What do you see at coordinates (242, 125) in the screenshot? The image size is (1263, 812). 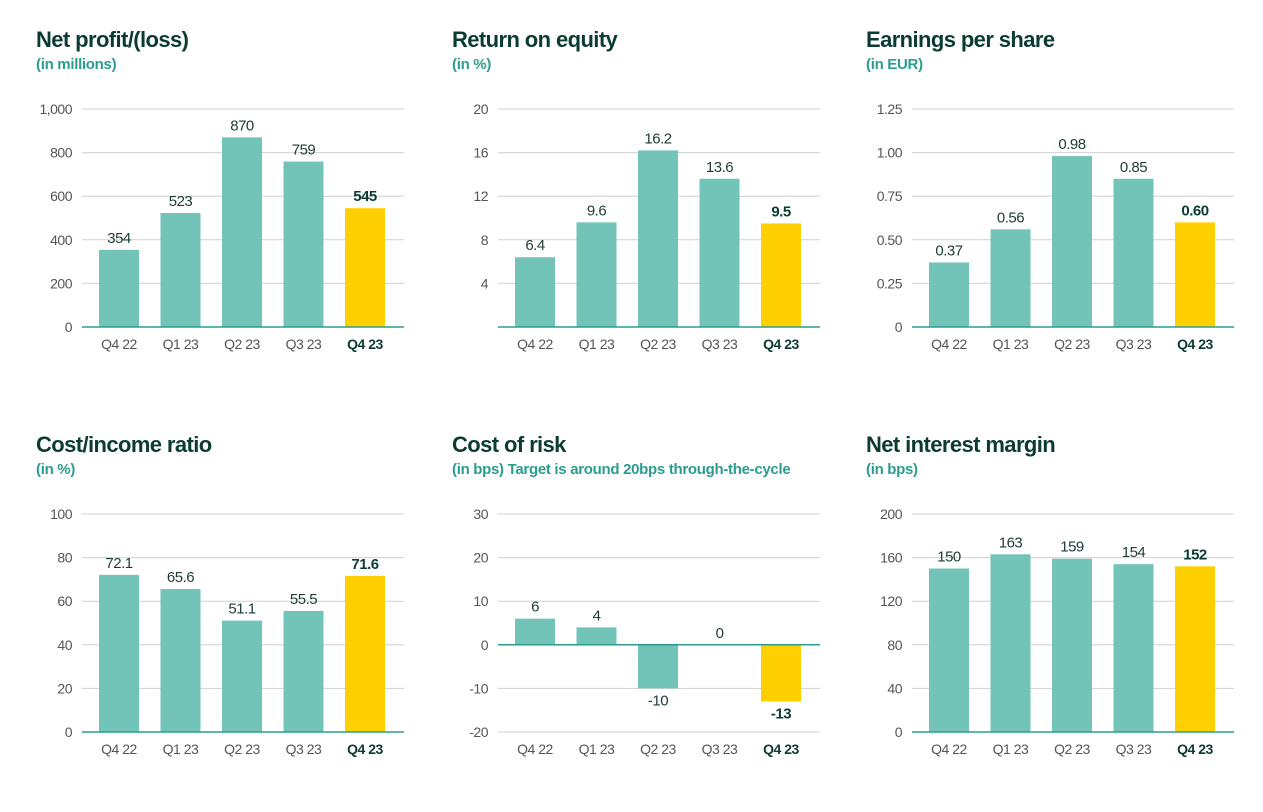 I see `value-label: 870` at bounding box center [242, 125].